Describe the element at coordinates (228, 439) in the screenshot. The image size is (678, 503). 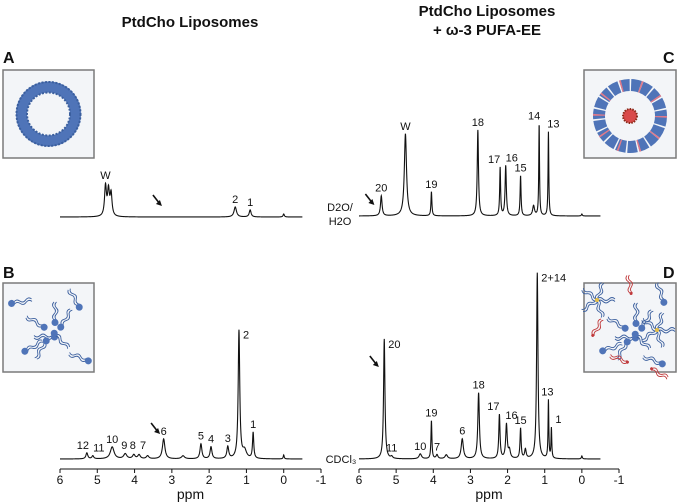
I see `peak-label: 3` at that location.